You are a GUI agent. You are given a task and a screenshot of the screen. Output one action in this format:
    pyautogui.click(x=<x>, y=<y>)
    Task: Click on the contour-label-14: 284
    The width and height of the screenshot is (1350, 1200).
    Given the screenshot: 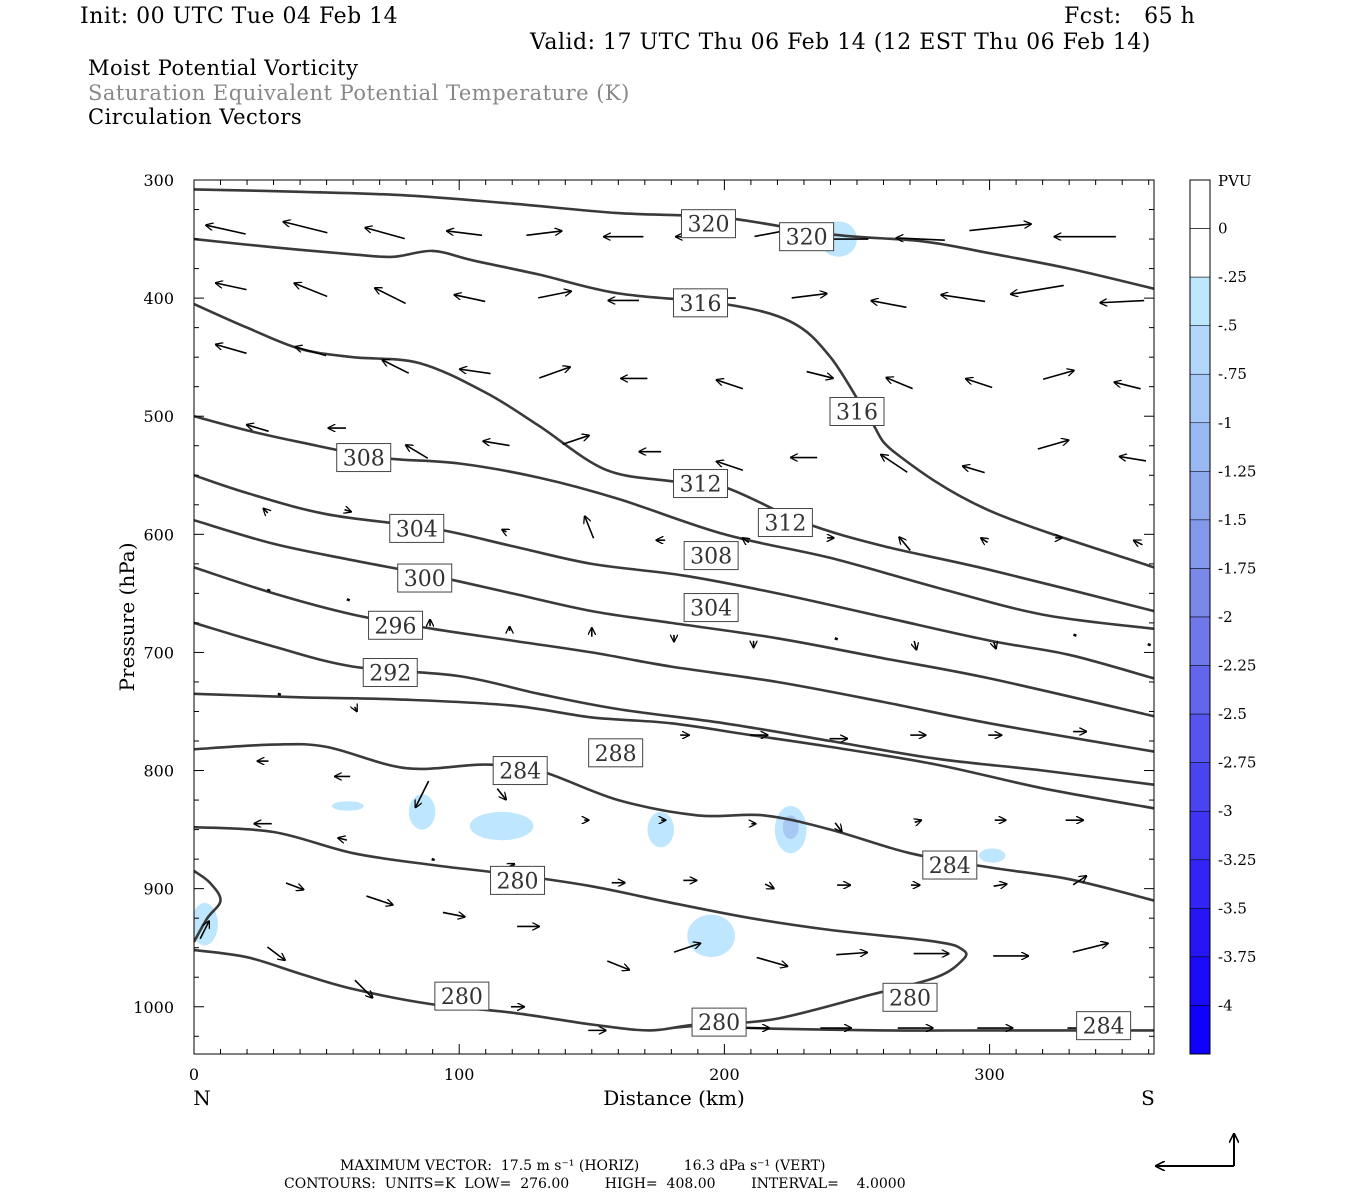 What is the action you would take?
    pyautogui.click(x=520, y=771)
    